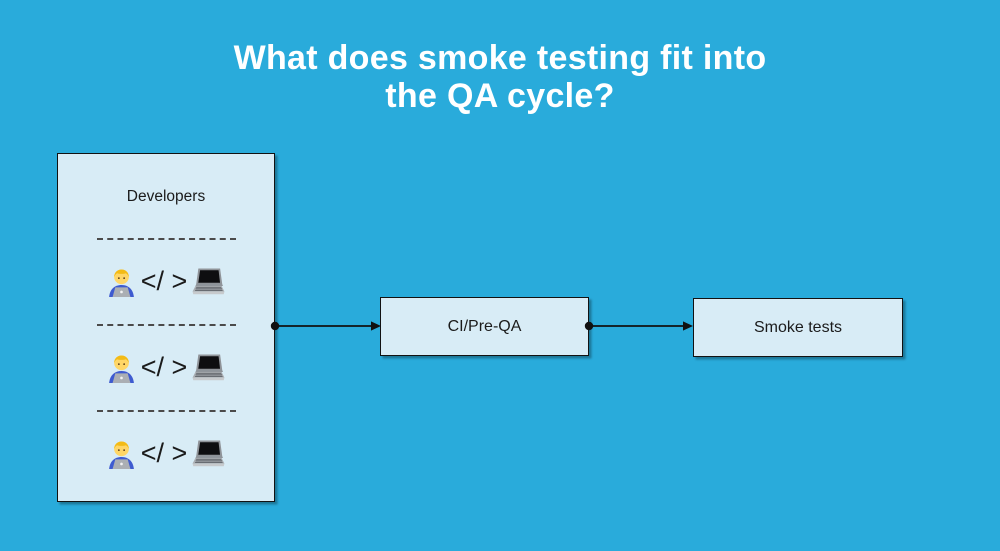 This screenshot has width=1000, height=551. What do you see at coordinates (500, 96) in the screenshot?
I see `page-title-line2: the QA cycle?` at bounding box center [500, 96].